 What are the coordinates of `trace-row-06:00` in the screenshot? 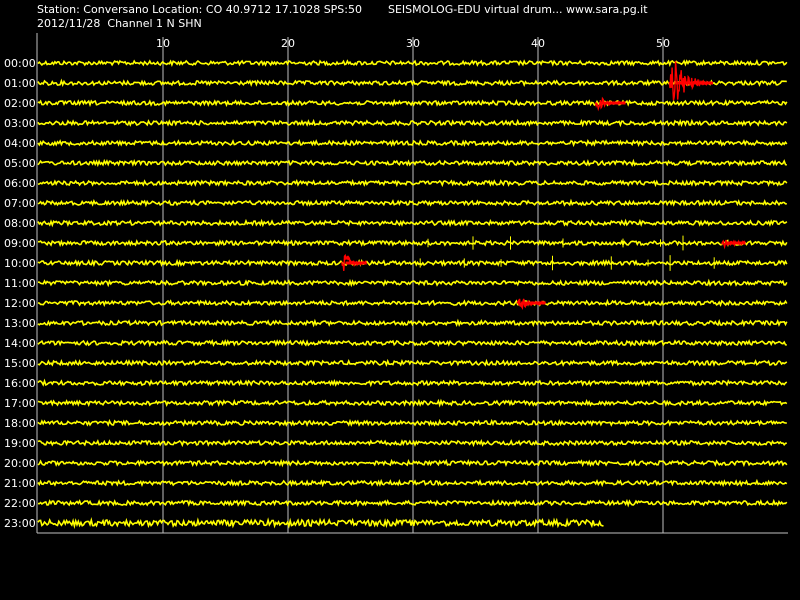 It's located at (412, 183).